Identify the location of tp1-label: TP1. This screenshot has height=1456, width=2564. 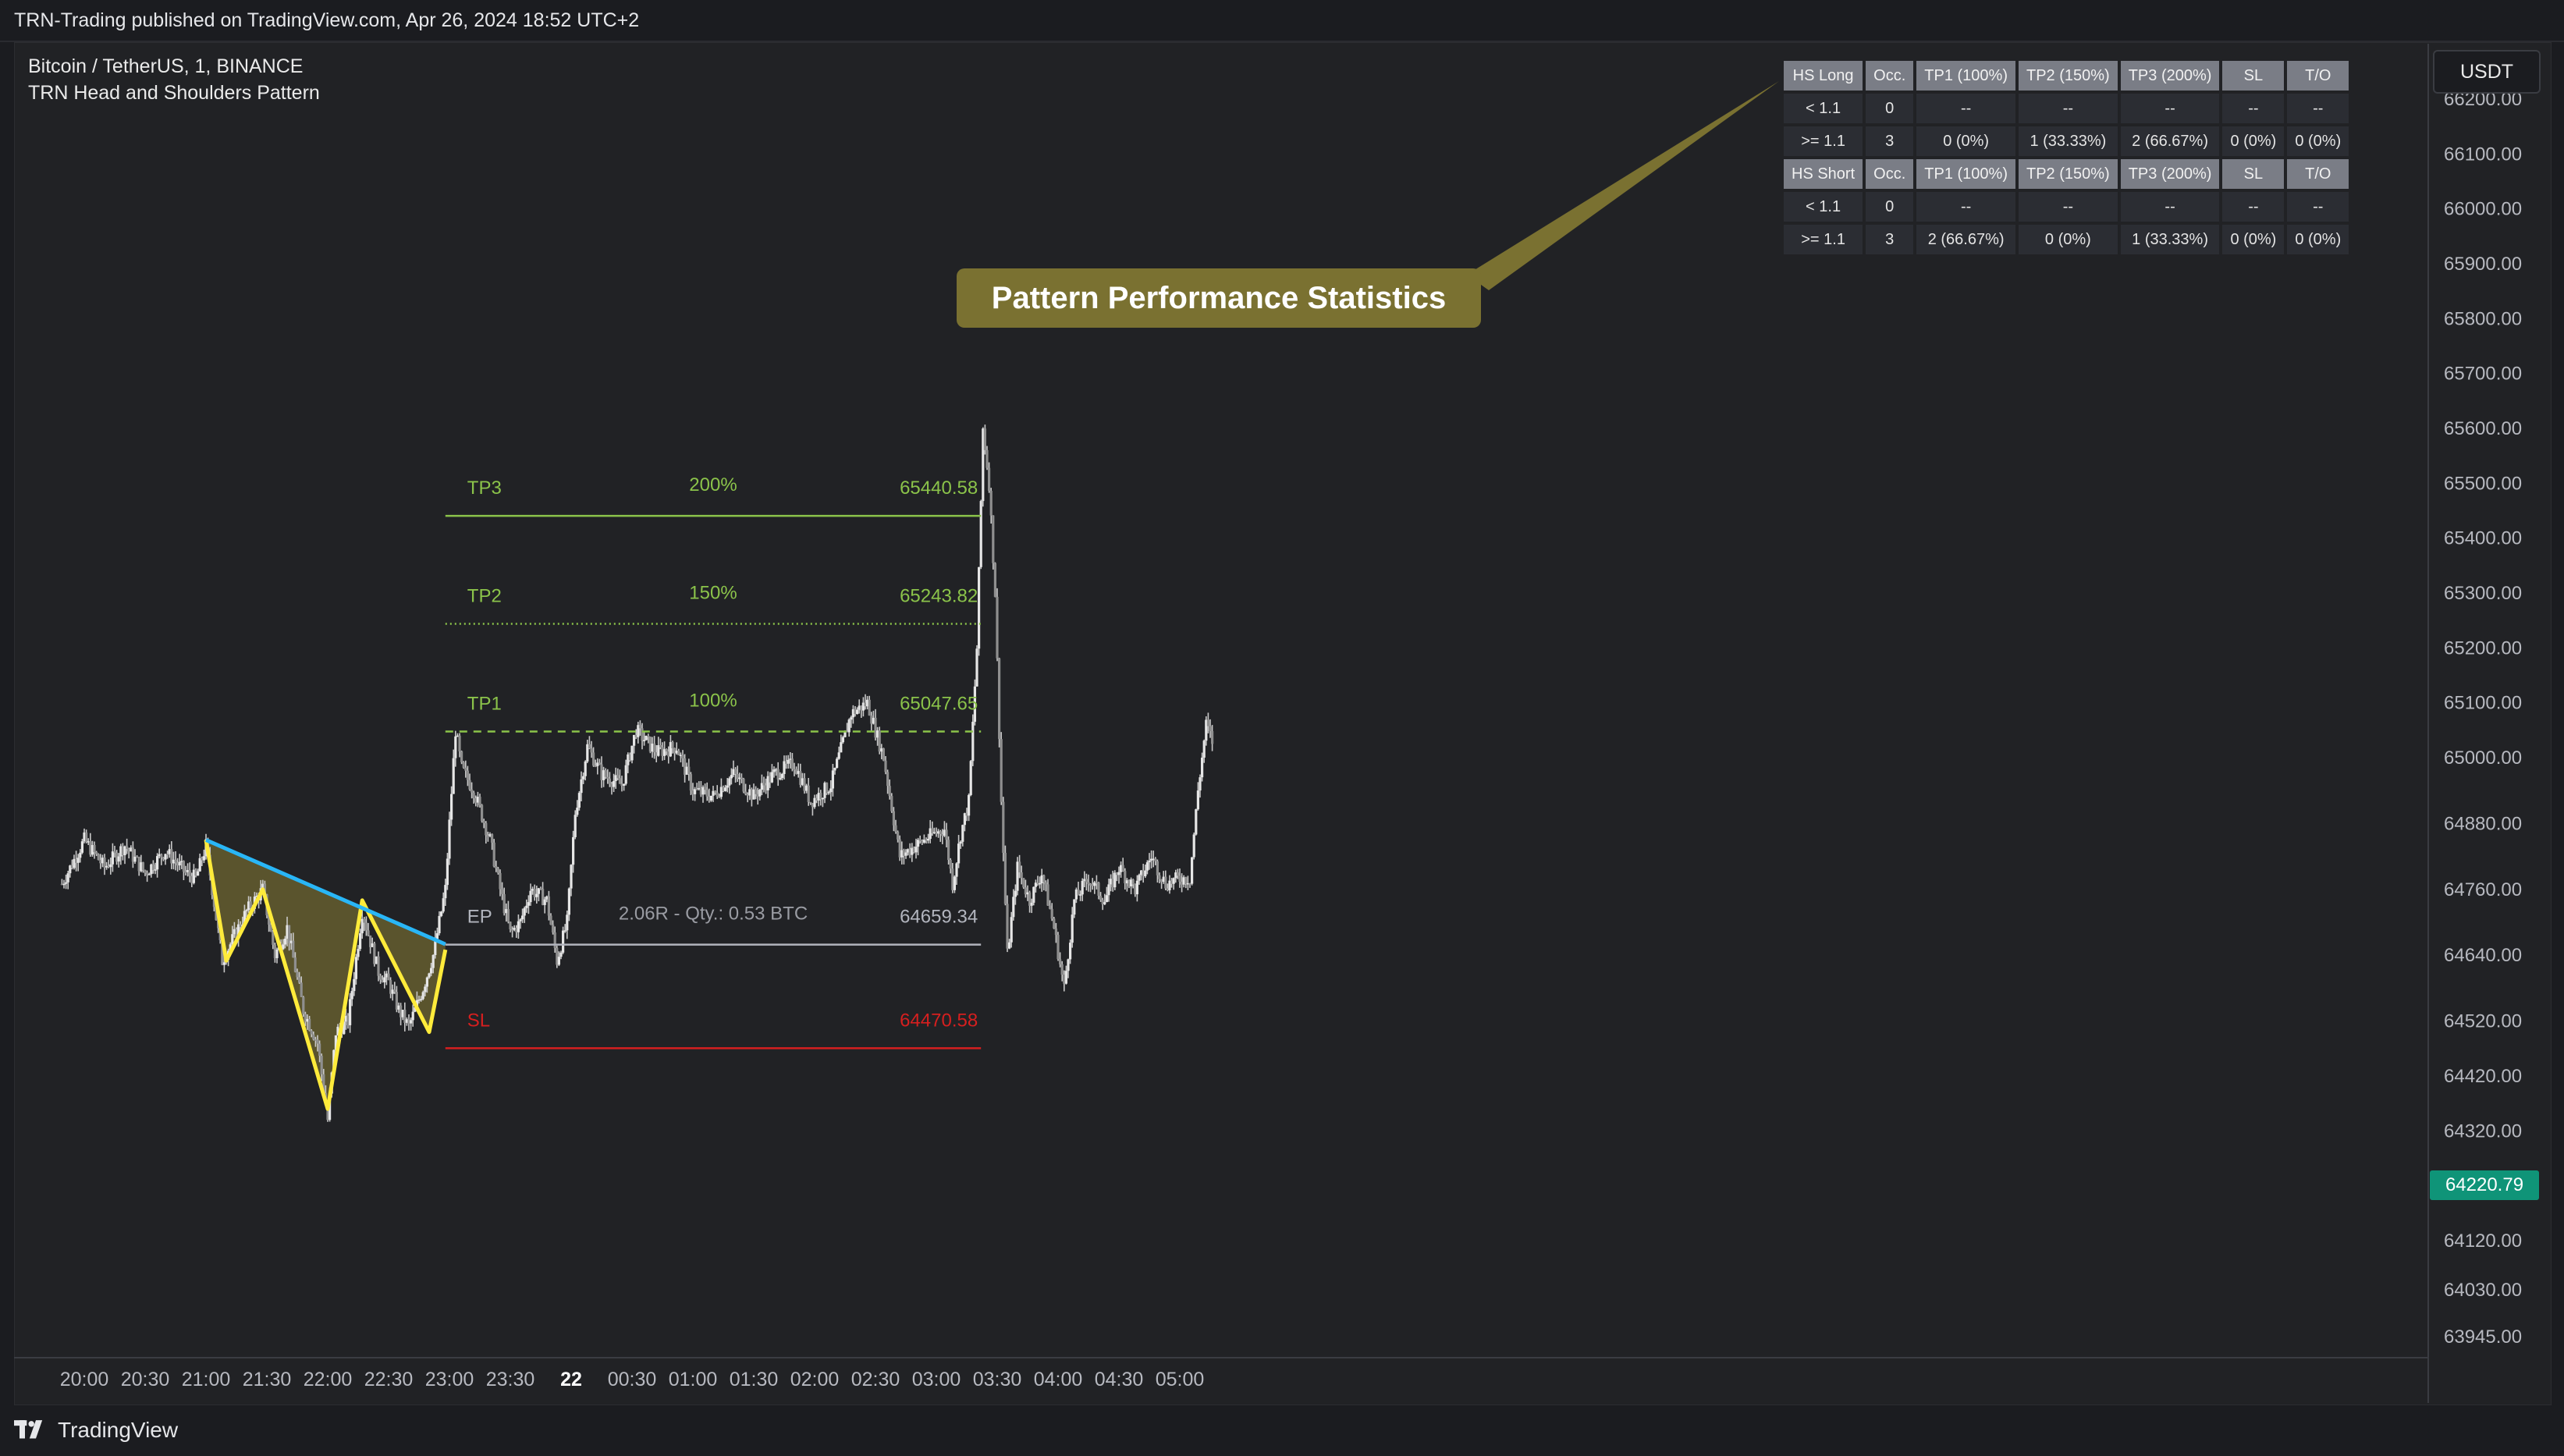
(484, 704).